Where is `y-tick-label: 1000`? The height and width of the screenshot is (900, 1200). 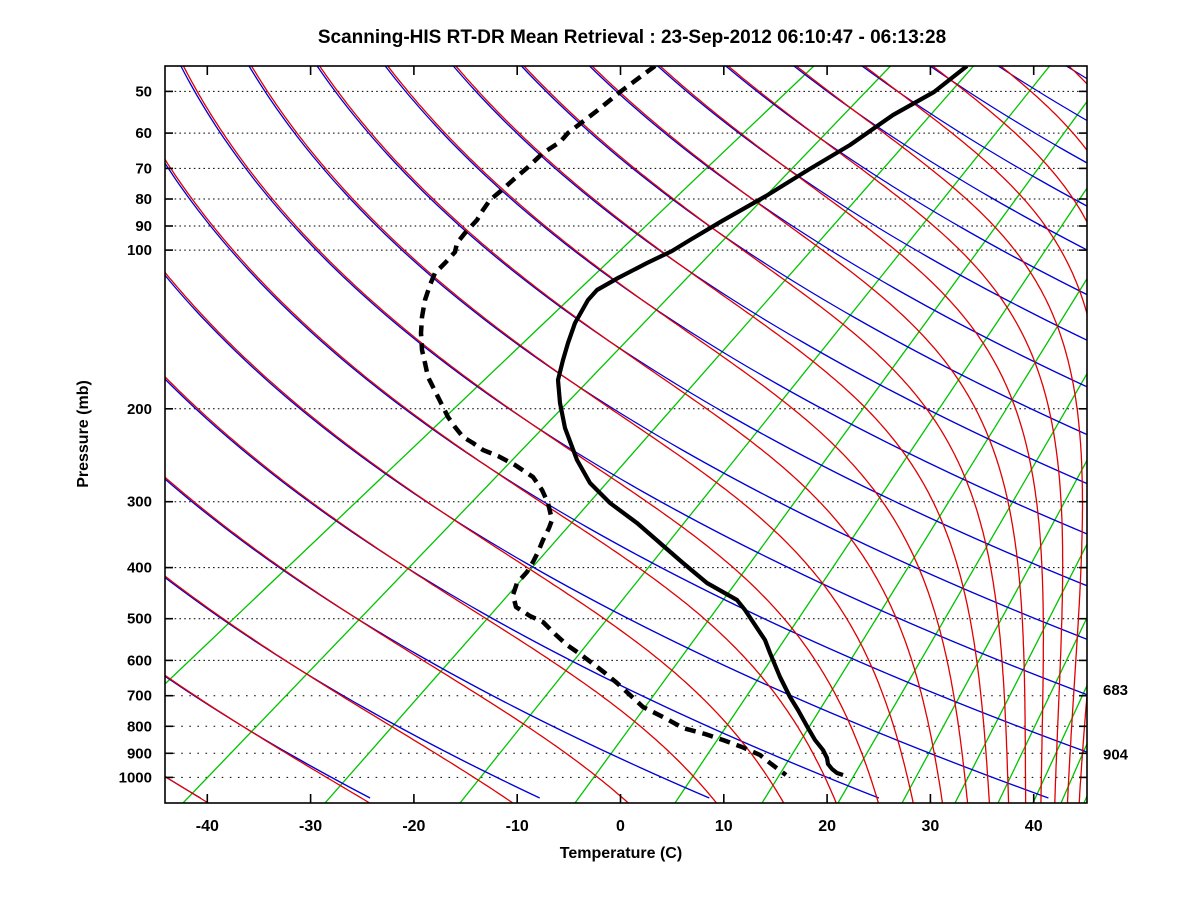 y-tick-label: 1000 is located at coordinates (135, 777).